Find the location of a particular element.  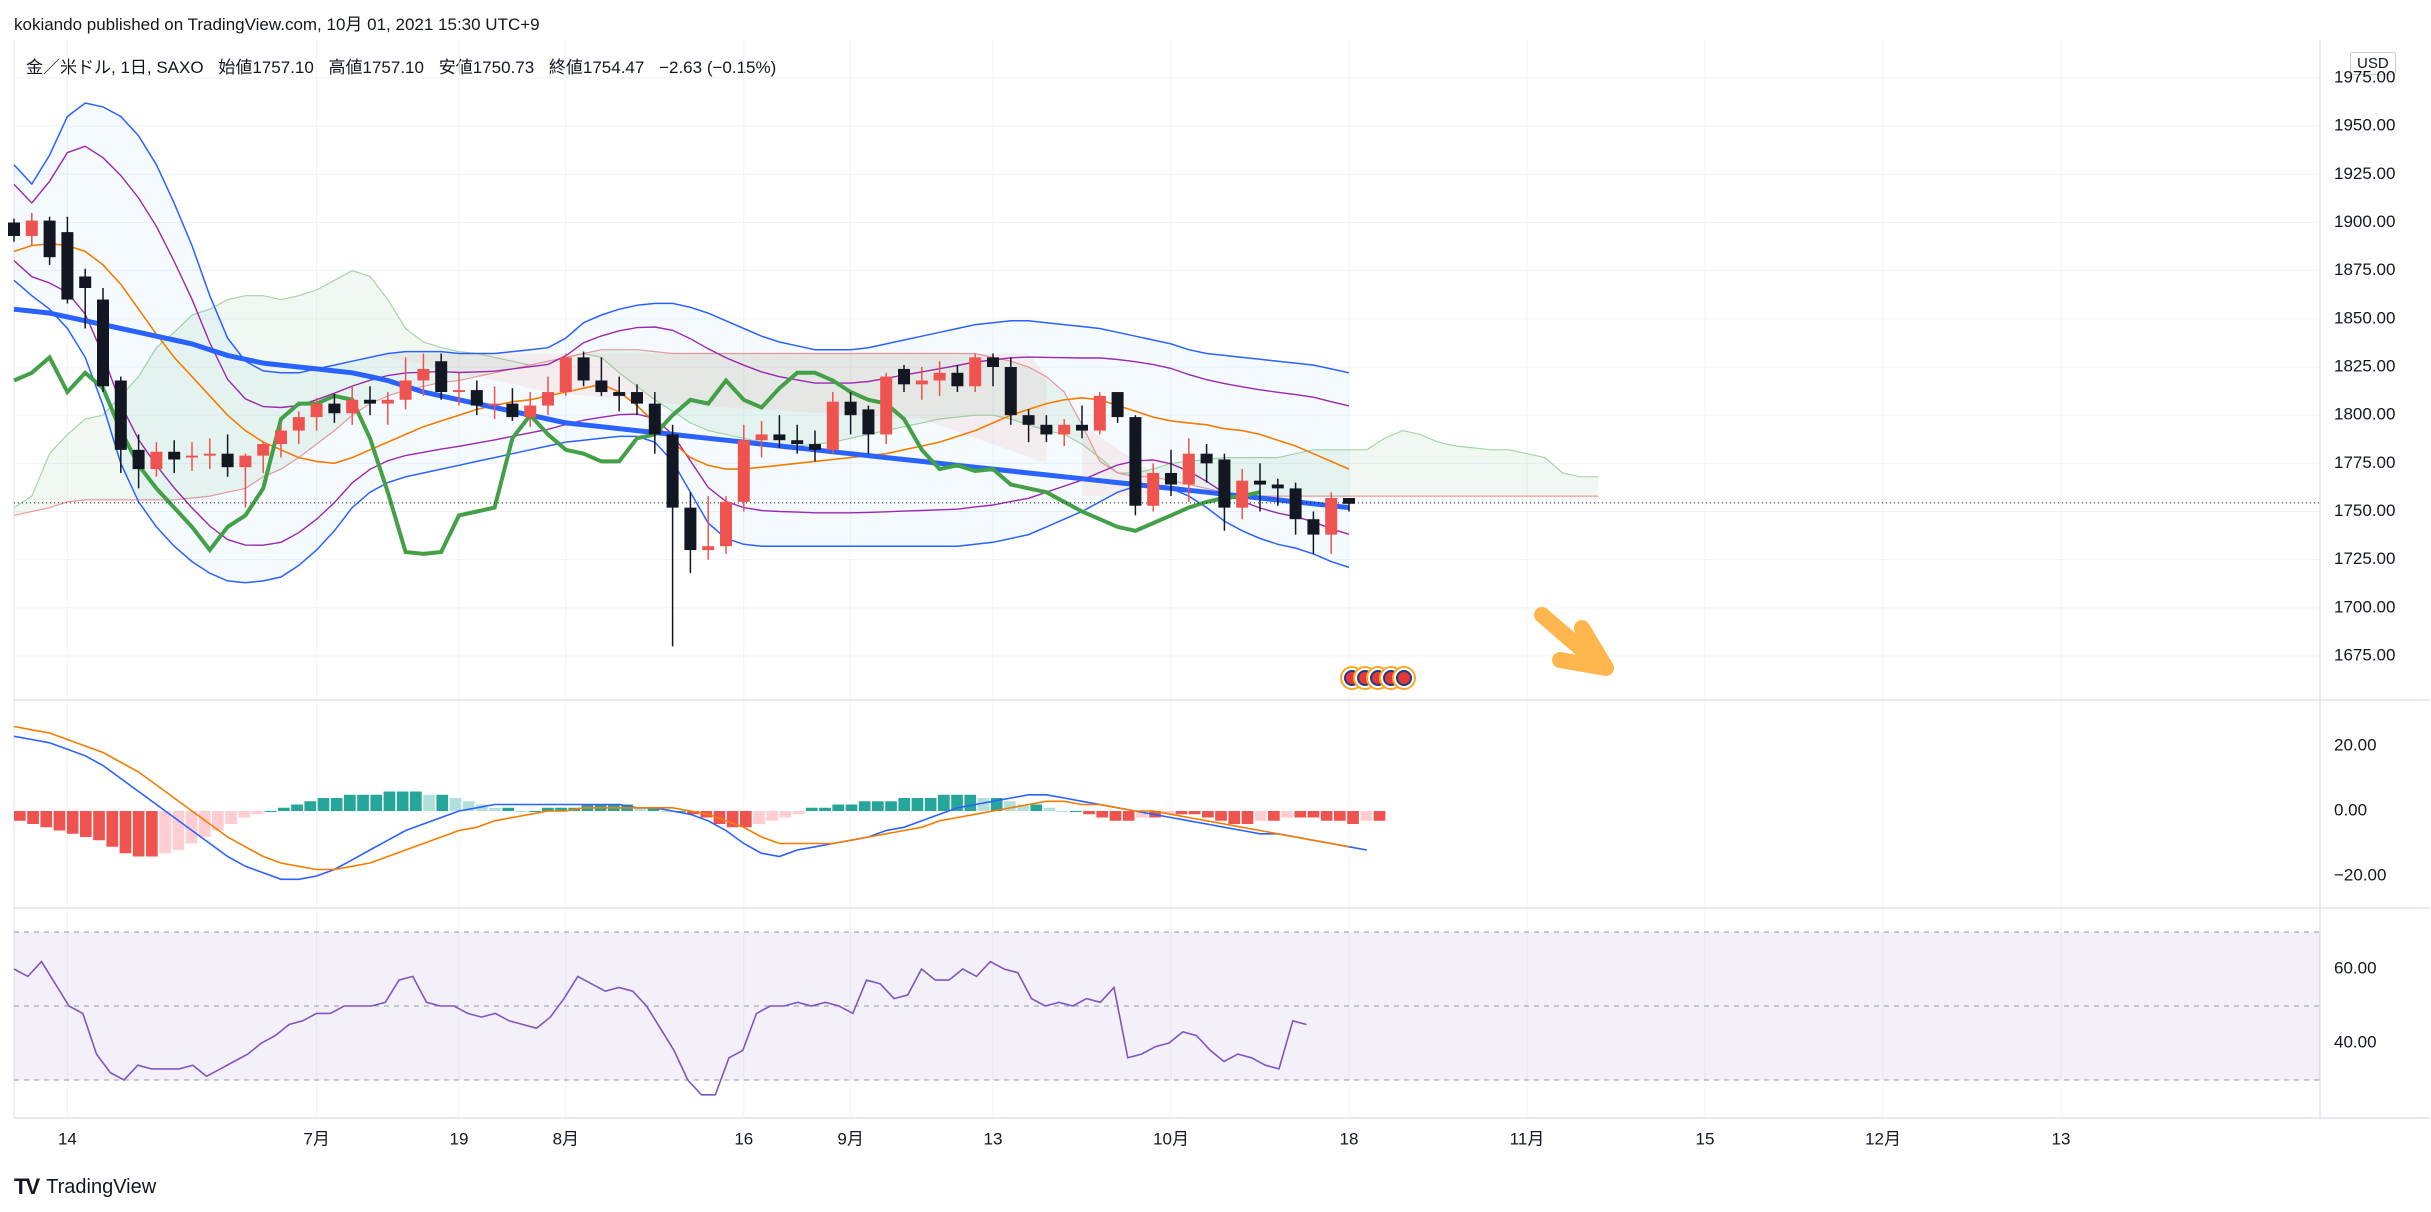

rsi-pane is located at coordinates (1166, 1013).